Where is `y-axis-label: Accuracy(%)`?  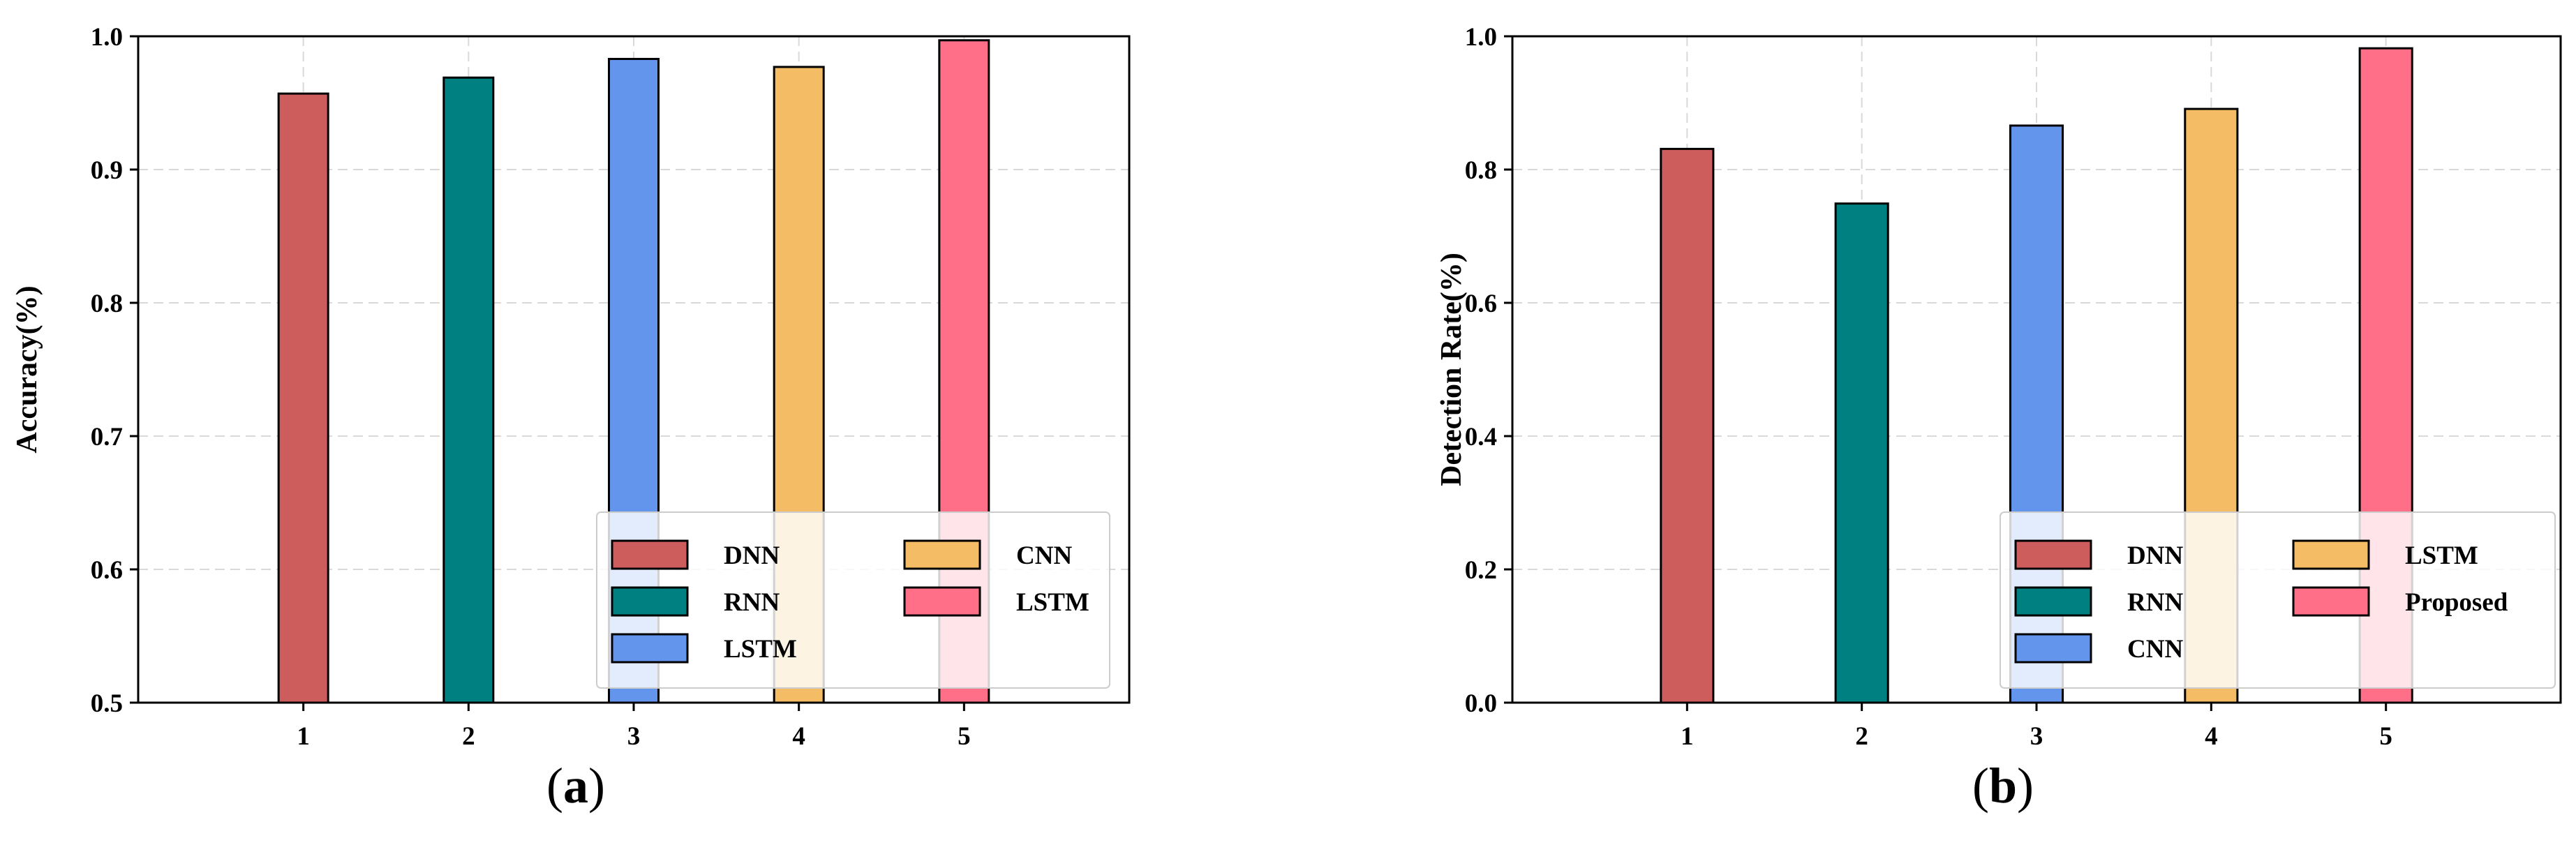 y-axis-label: Accuracy(%) is located at coordinates (27, 369).